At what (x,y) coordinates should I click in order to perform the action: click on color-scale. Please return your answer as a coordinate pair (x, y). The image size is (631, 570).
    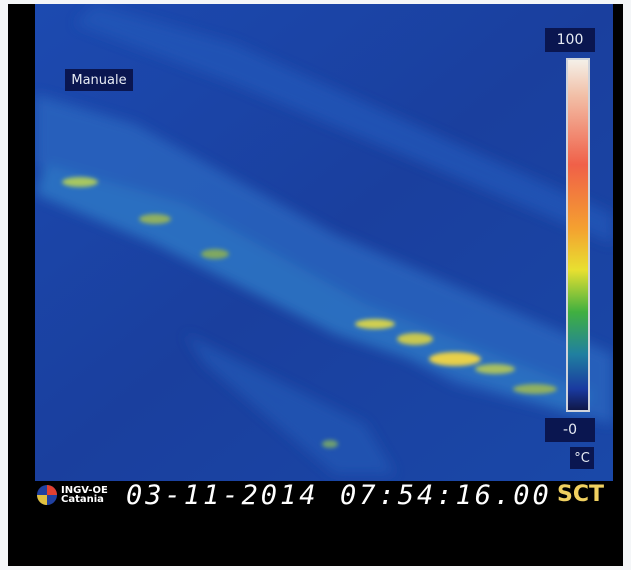
    Looking at the image, I should click on (578, 235).